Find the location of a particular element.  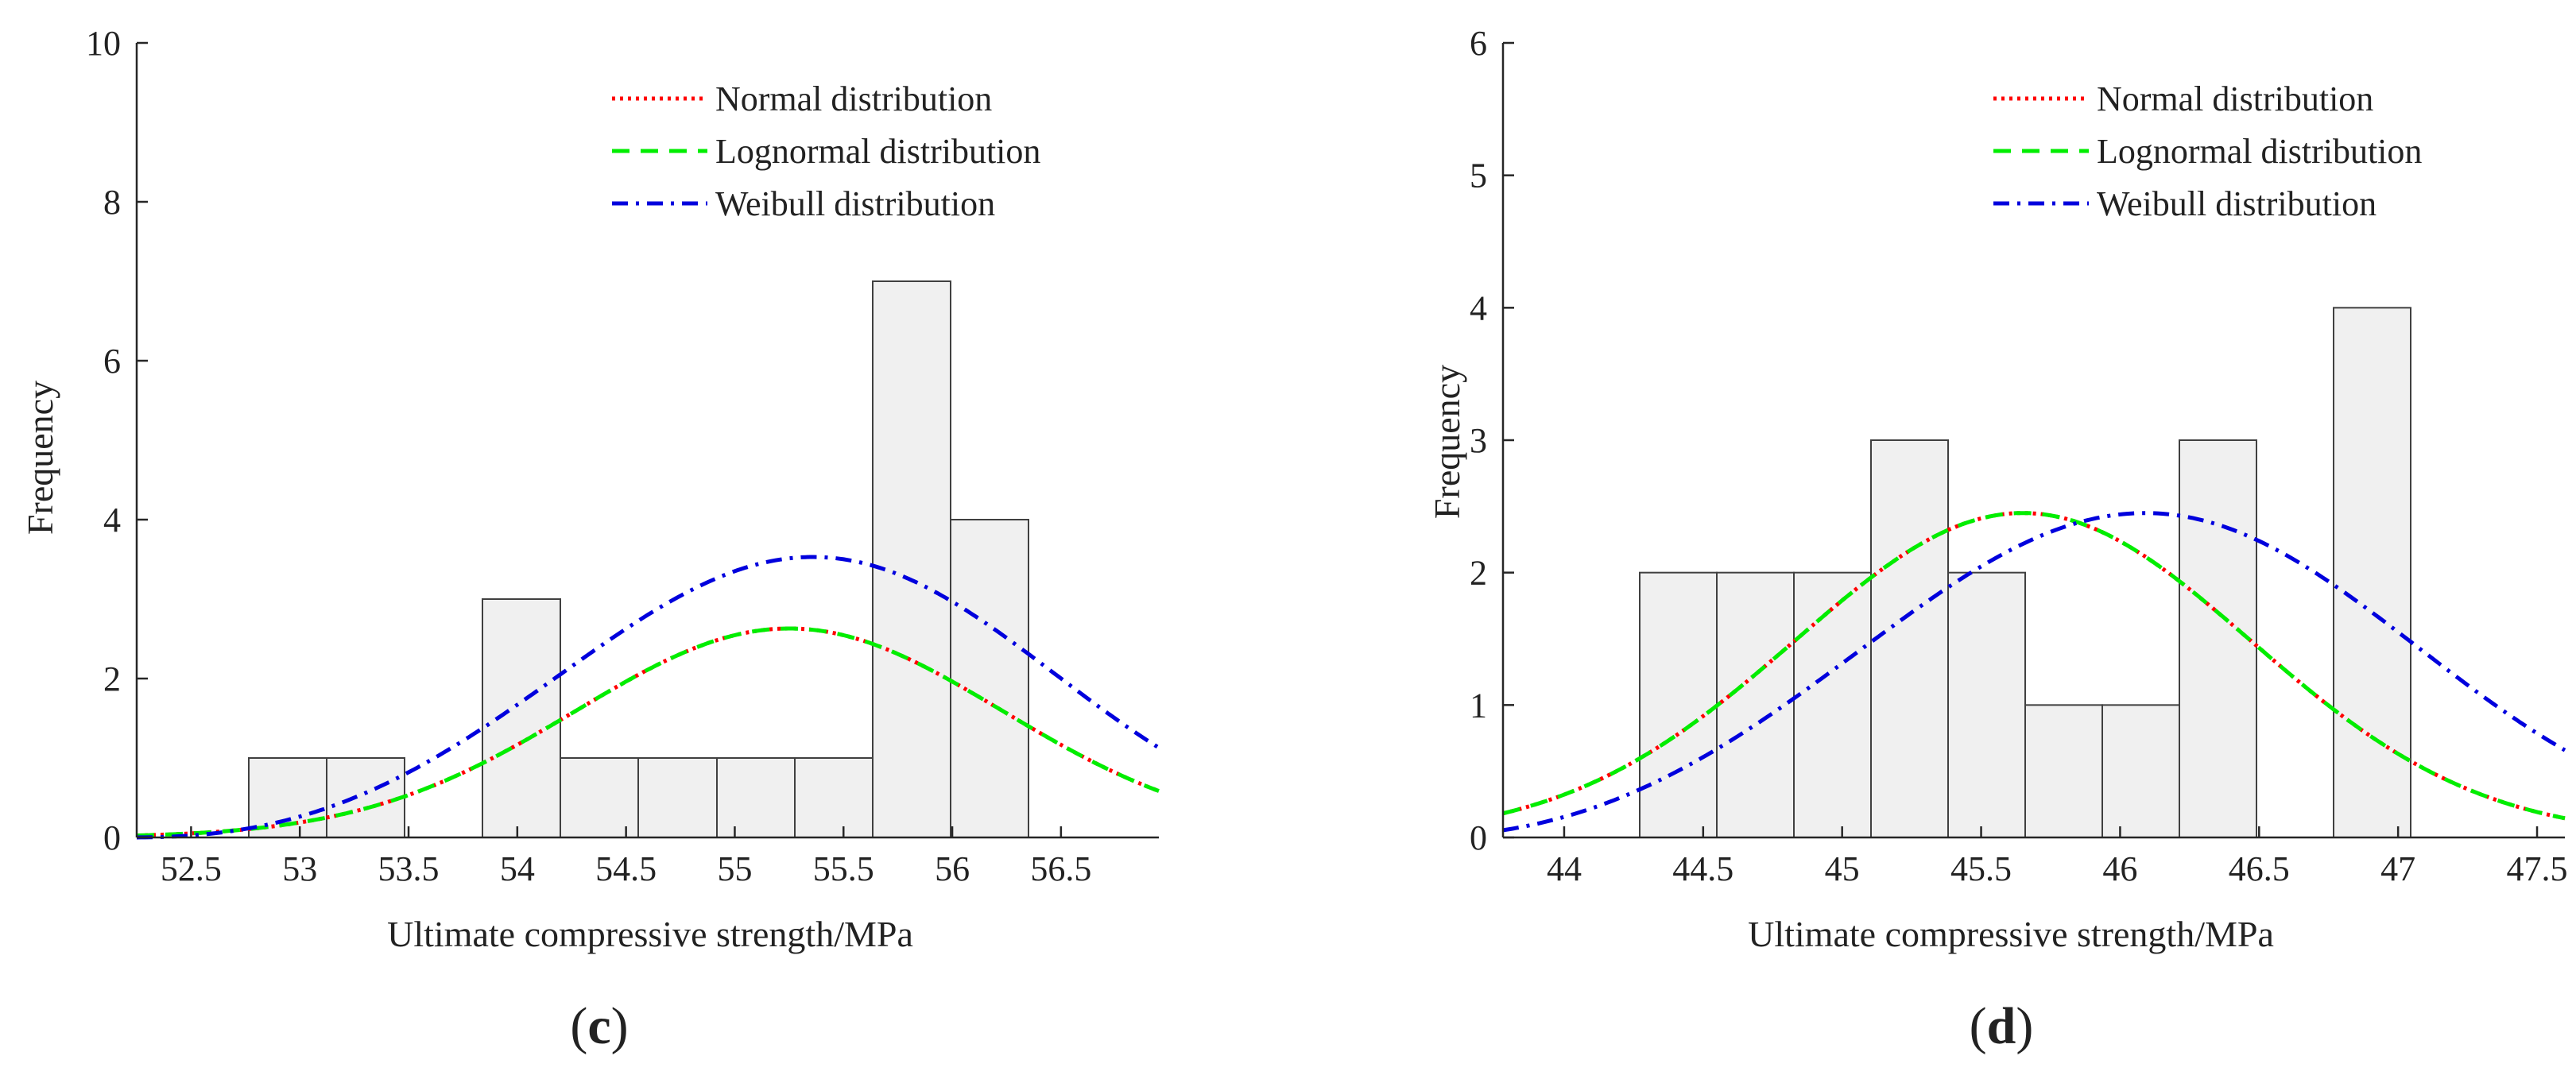

panel-label-c: (c) is located at coordinates (599, 1026).